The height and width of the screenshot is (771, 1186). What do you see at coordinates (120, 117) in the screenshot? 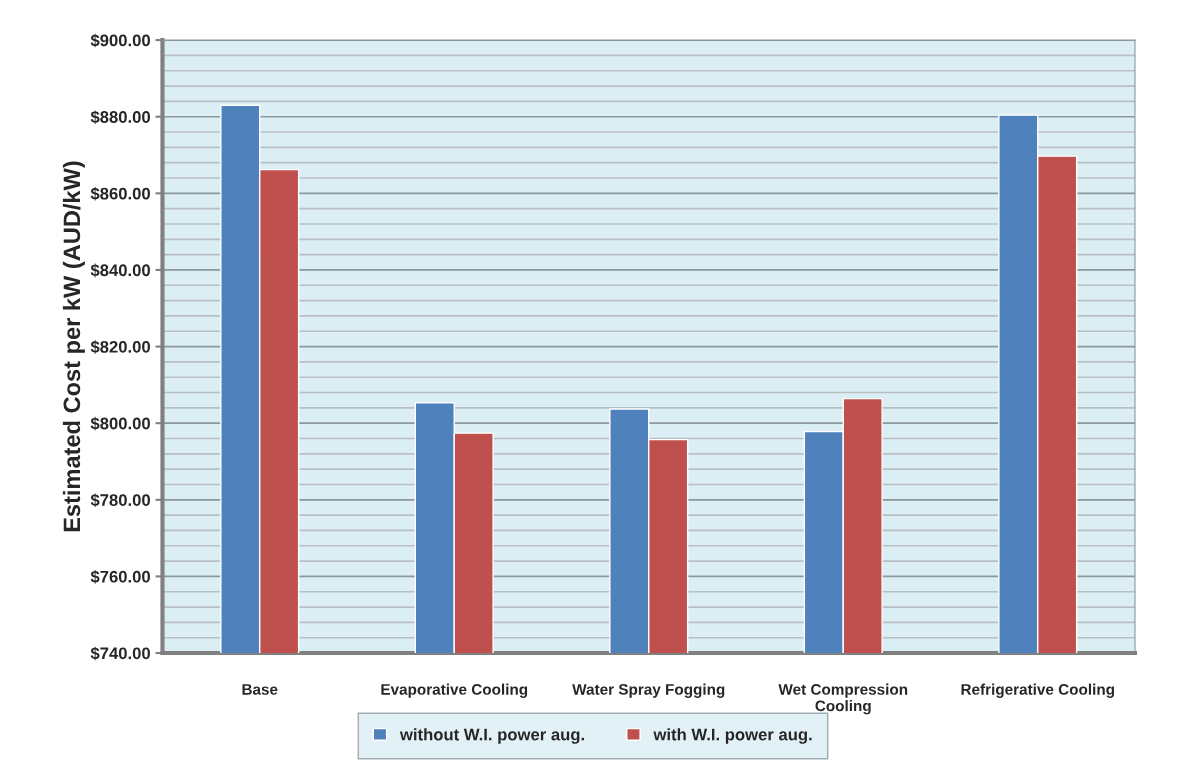
I see `y-tick-label: $880.00` at bounding box center [120, 117].